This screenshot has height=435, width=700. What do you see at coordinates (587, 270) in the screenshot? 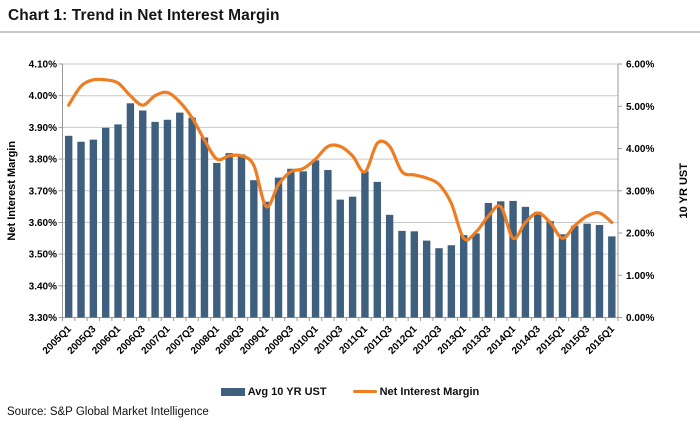
I see `bar-2015Q3` at bounding box center [587, 270].